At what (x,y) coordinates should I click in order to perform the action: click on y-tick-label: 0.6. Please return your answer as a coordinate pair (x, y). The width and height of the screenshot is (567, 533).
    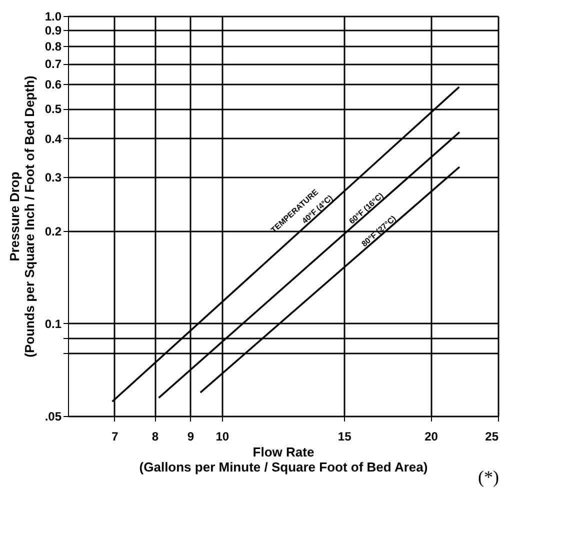
    Looking at the image, I should click on (53, 85).